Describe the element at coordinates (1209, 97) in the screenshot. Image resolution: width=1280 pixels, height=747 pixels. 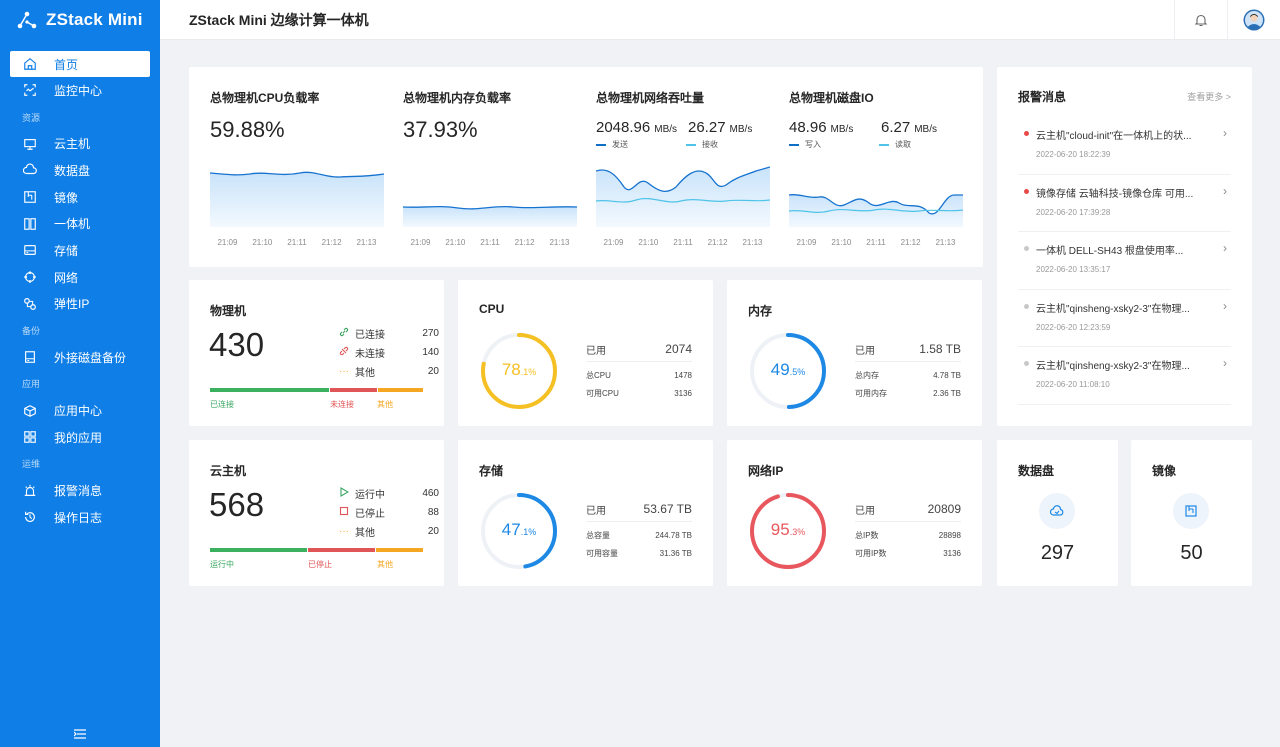
I see `view-more-link: 查看更多 >` at that location.